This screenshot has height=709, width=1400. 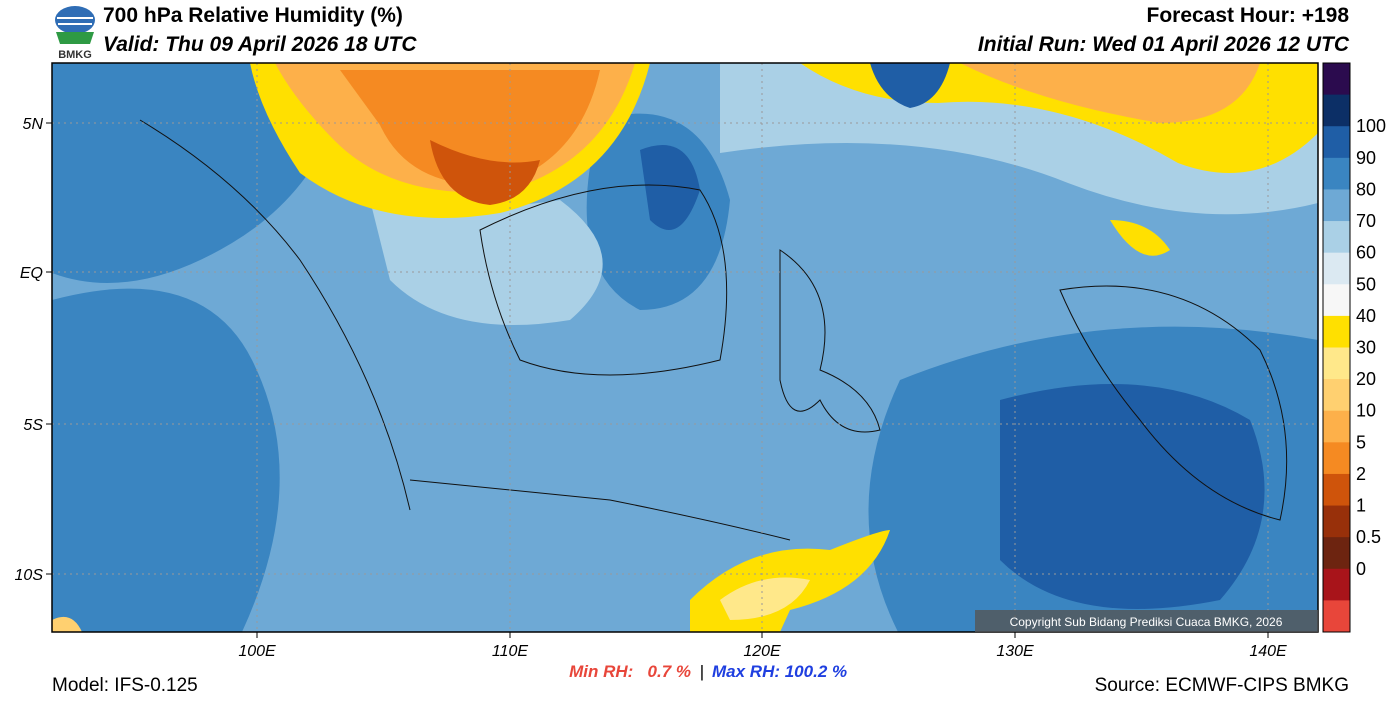 I want to click on valid-time: Valid: Thu 09 April 2026 18 UTC, so click(x=260, y=44).